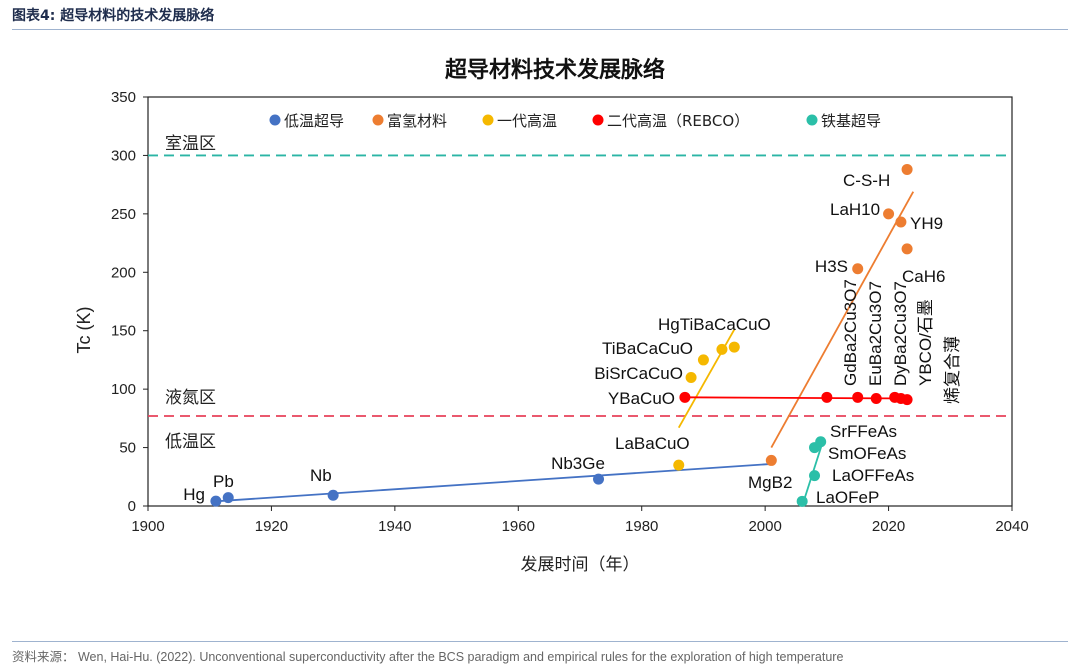  I want to click on x-tick-label: 2020, so click(888, 526).